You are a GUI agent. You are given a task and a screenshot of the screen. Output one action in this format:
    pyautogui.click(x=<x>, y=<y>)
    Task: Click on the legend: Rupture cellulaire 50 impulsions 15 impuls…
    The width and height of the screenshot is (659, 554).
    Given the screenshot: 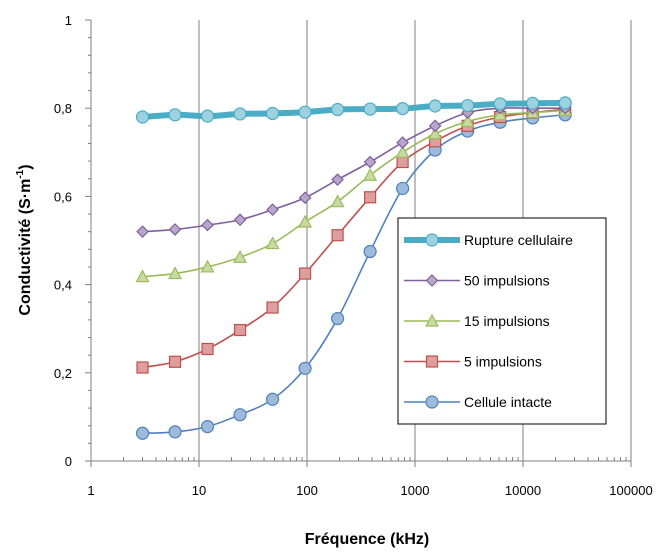 What is the action you would take?
    pyautogui.click(x=502, y=321)
    